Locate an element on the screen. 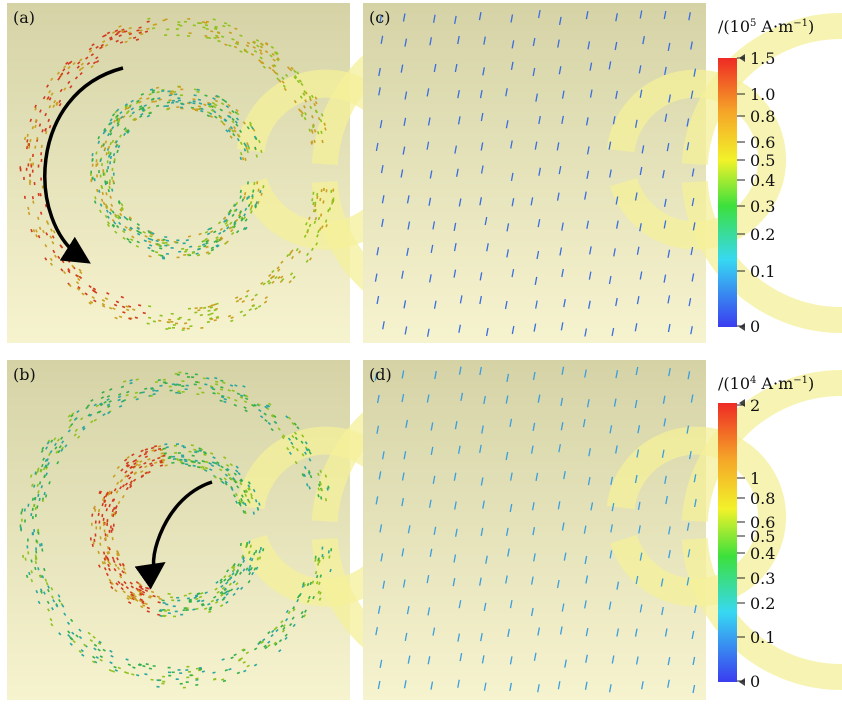 The height and width of the screenshot is (708, 842). panel-label: (c) is located at coordinates (379, 17).